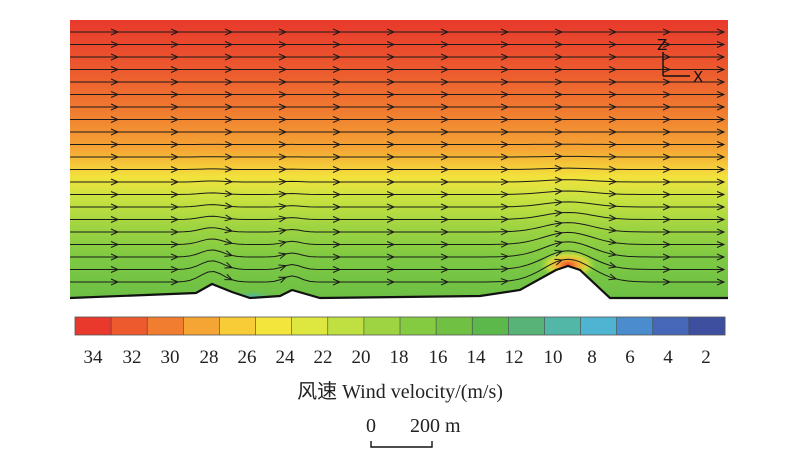 The image size is (800, 470). I want to click on colorbar-tick-label: 6, so click(630, 357).